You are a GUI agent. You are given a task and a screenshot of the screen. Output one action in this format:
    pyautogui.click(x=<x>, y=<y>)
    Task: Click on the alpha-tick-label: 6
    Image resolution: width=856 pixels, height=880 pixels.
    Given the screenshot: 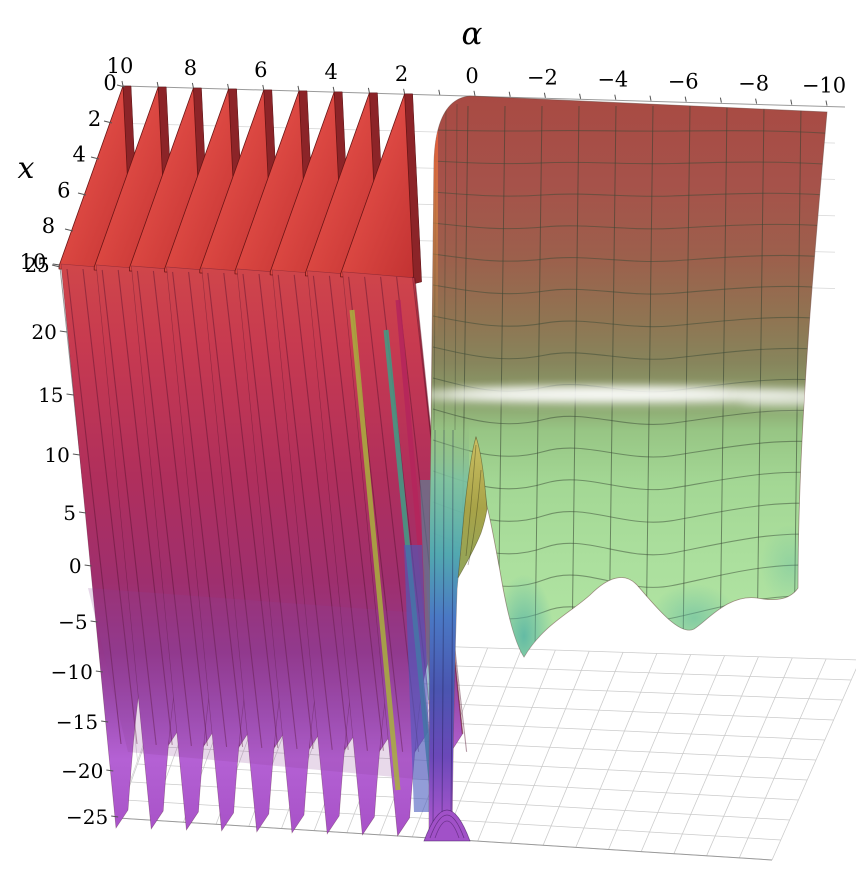 What is the action you would take?
    pyautogui.click(x=260, y=70)
    